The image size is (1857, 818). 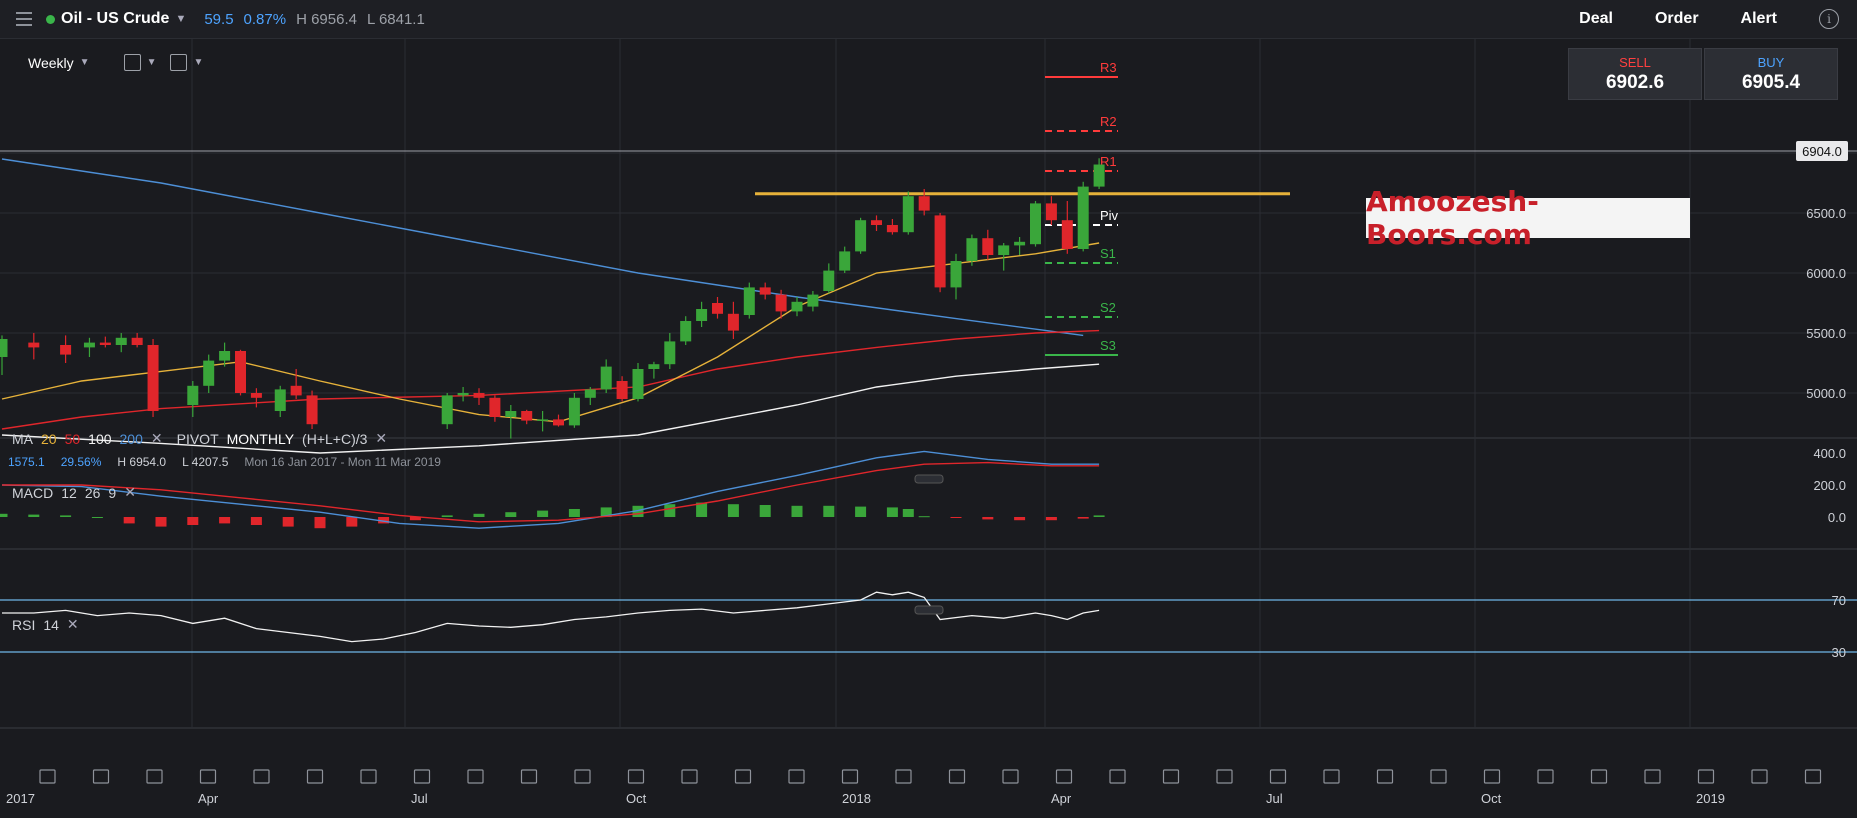 What do you see at coordinates (1635, 82) in the screenshot?
I see `sell-price: 6902.6` at bounding box center [1635, 82].